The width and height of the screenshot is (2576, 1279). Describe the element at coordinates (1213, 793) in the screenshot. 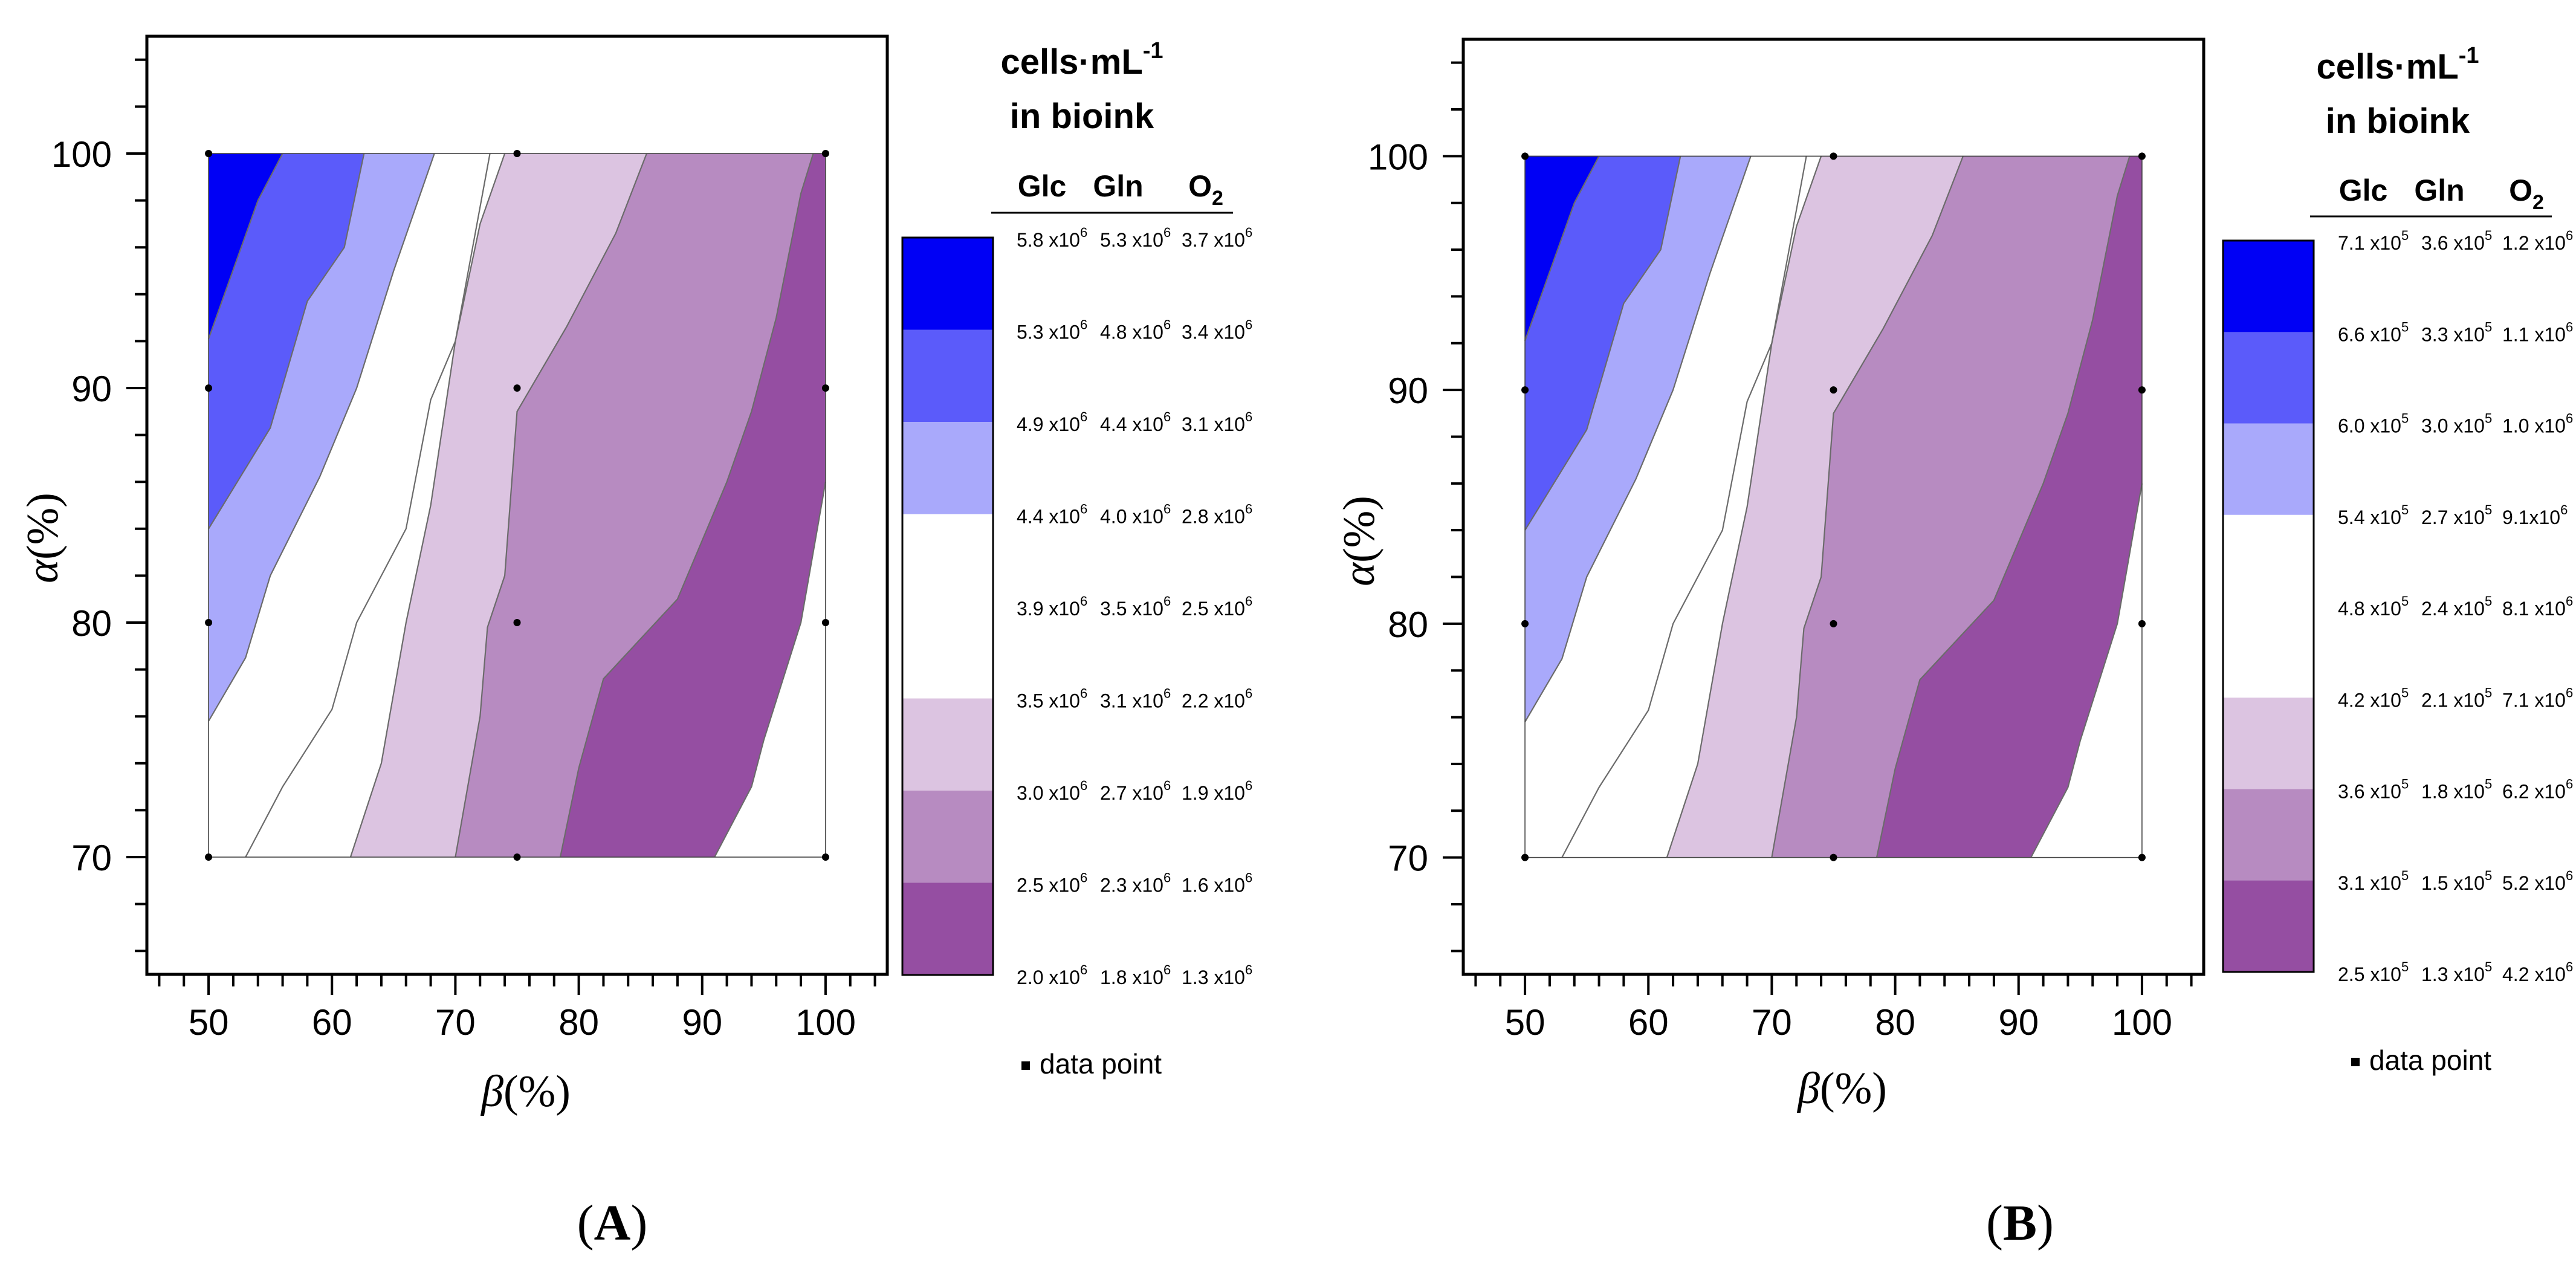

I see `legend-level-value: 1.9 x10` at that location.